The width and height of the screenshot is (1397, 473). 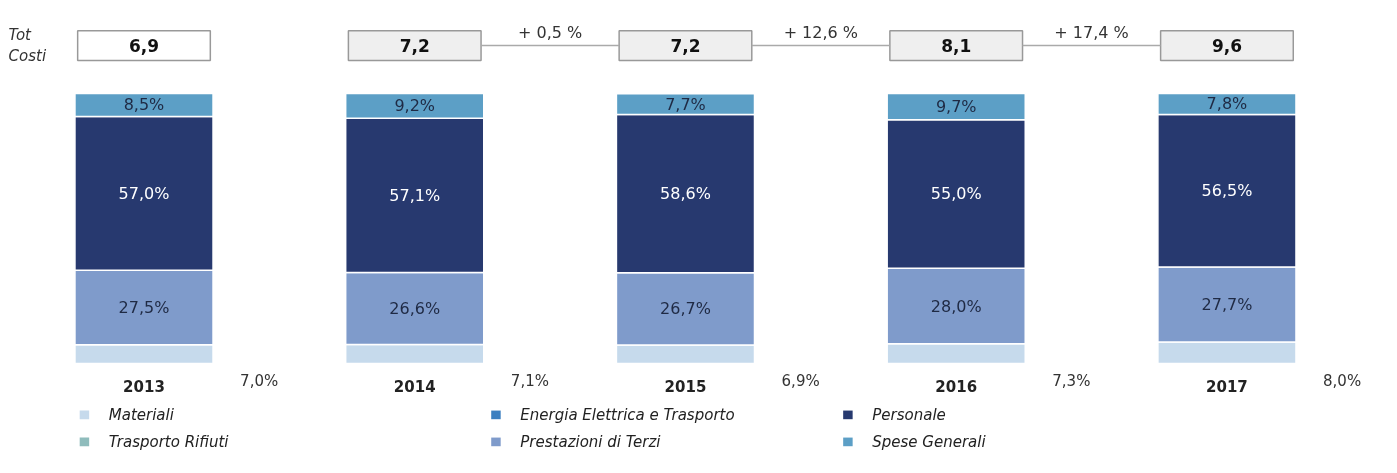 I want to click on data-label: 8,5%, so click(x=144, y=105).